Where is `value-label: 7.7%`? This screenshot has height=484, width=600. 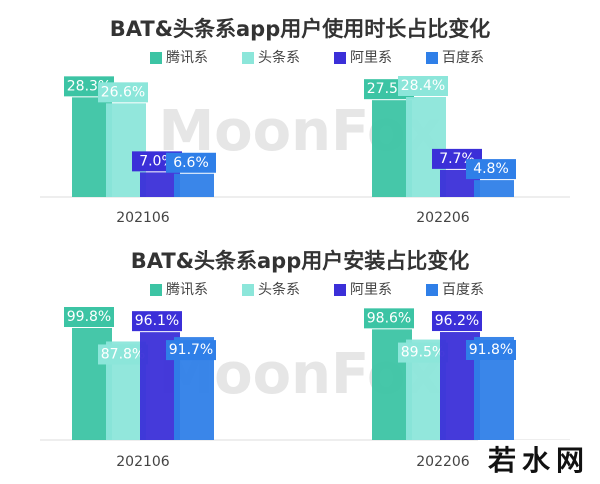 value-label: 7.7% is located at coordinates (457, 159).